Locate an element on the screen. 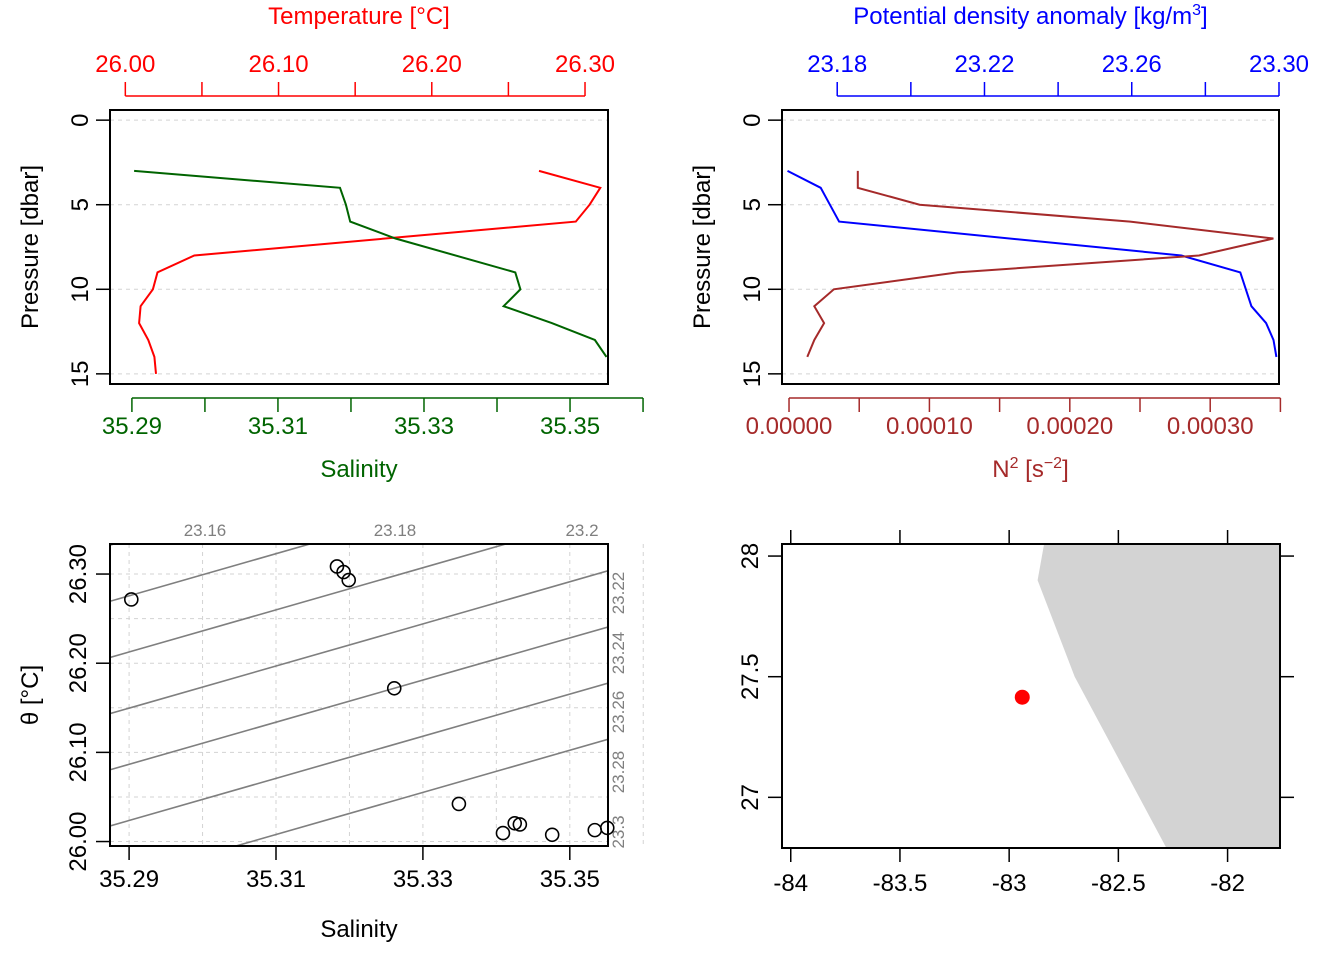  isopycnal-label-right: 23.24 is located at coordinates (618, 653).